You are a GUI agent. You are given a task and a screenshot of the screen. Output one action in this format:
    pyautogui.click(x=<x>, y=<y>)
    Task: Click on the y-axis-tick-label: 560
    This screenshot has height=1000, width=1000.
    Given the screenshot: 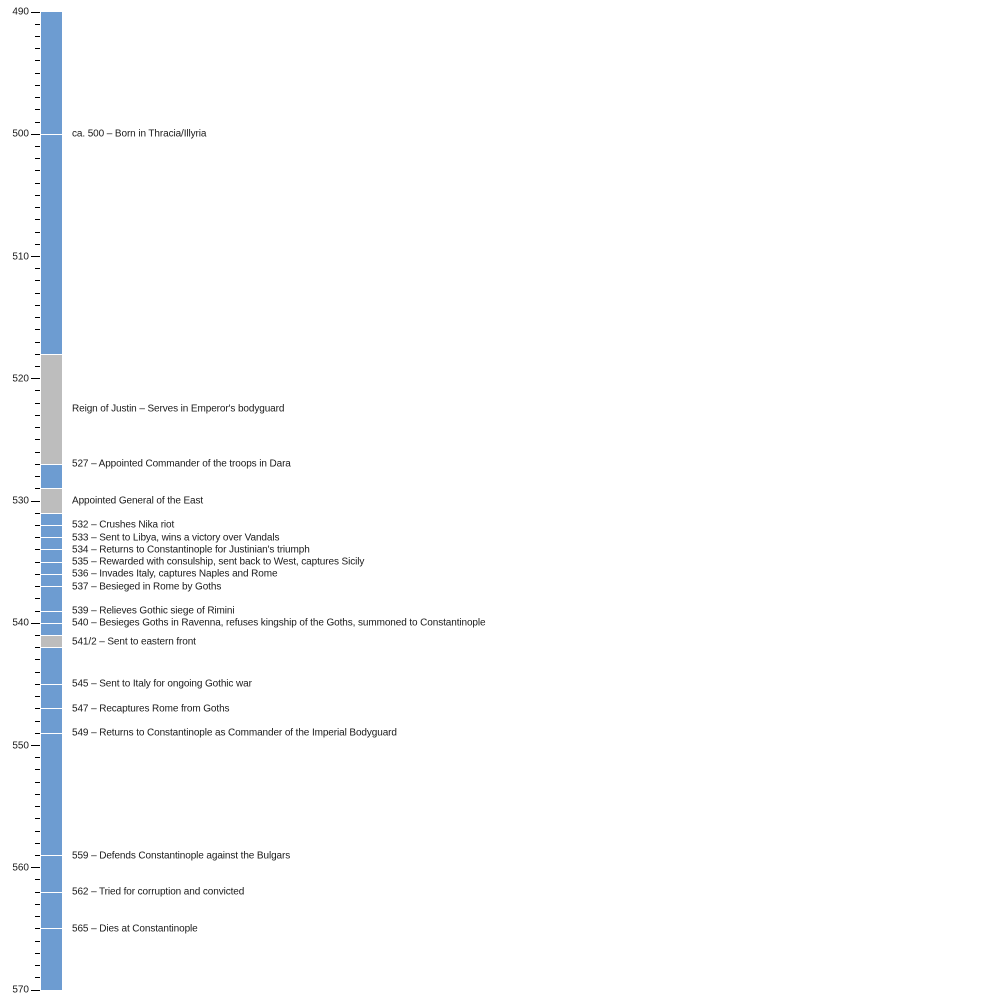 What is the action you would take?
    pyautogui.click(x=20, y=868)
    